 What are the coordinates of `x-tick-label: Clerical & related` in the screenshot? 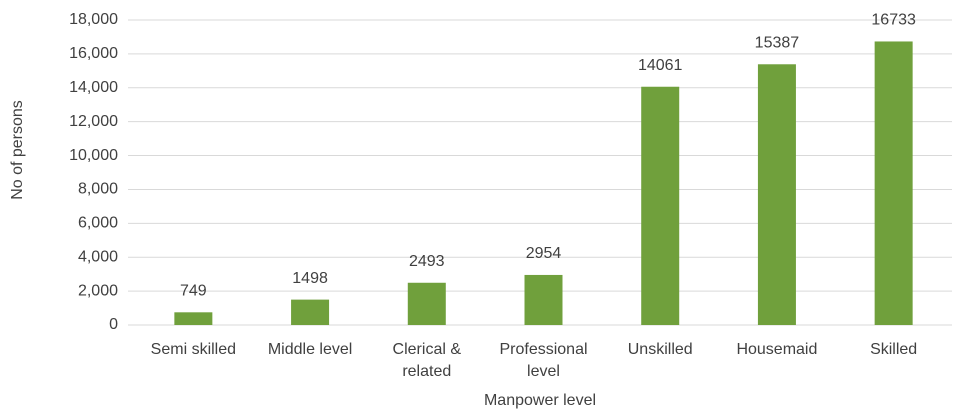 It's located at (427, 360).